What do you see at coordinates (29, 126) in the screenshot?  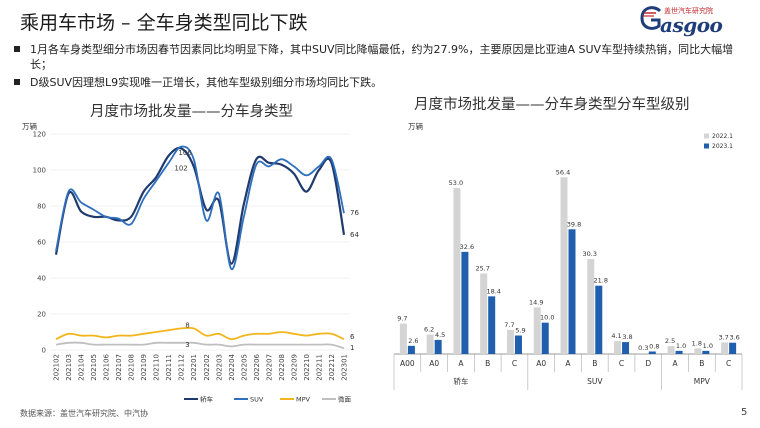 I see `left-chart-y-axis-label: 万辆` at bounding box center [29, 126].